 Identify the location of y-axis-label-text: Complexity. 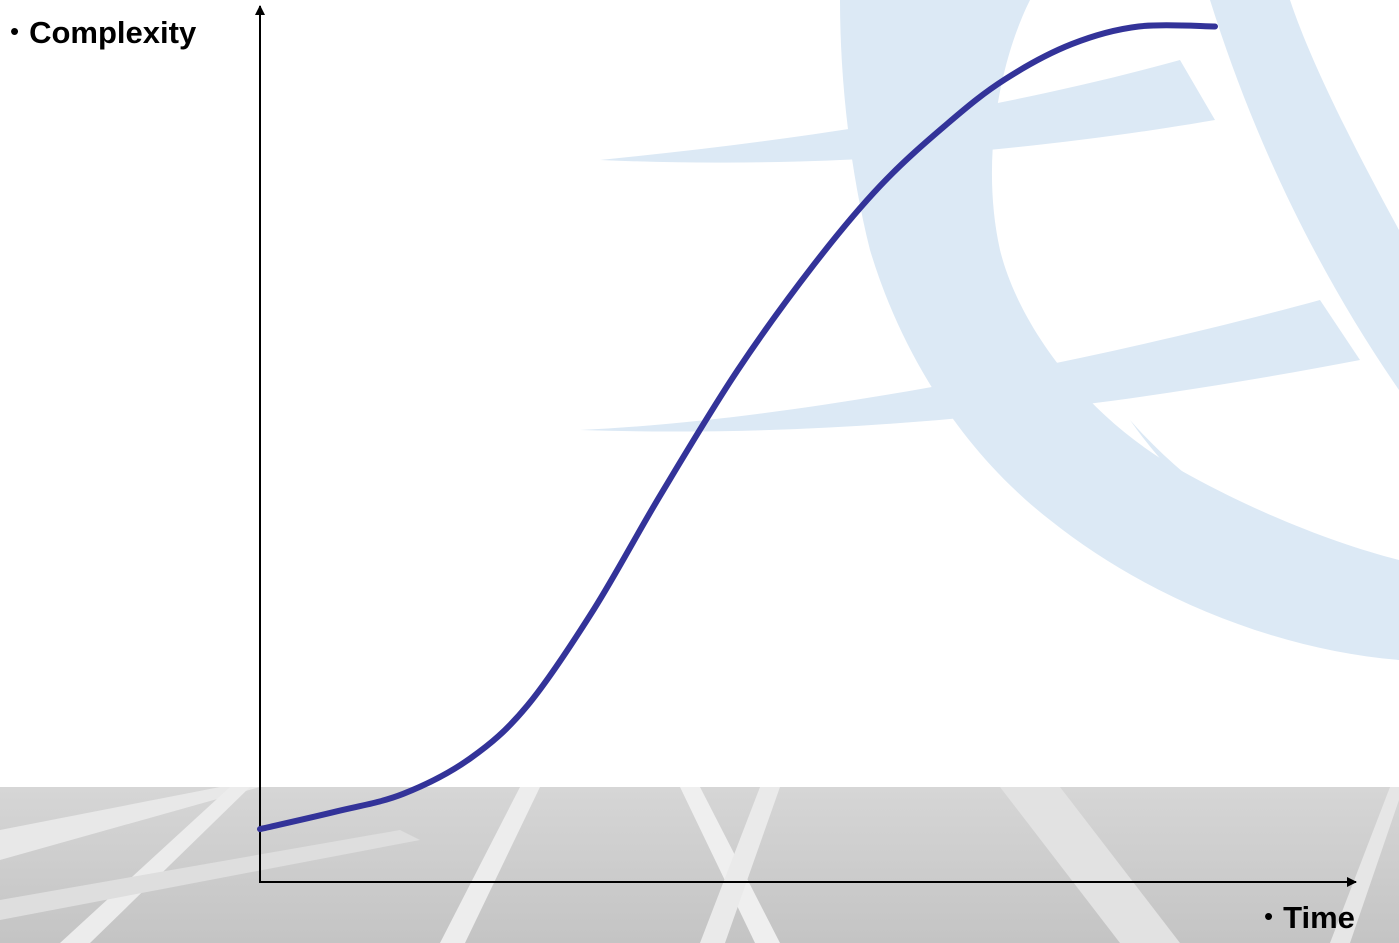
(113, 32).